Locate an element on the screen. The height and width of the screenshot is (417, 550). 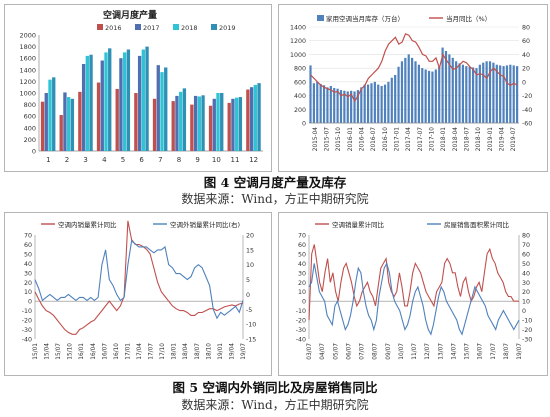
y-tick-label: 1600 is located at coordinates (27, 59).